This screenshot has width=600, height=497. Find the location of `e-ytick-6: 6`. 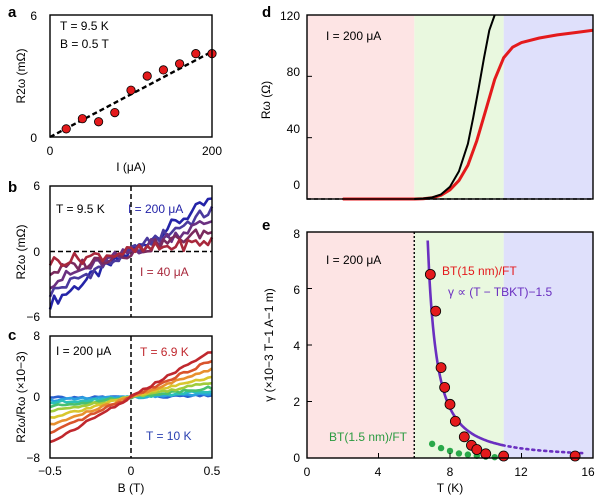

e-ytick-6: 6 is located at coordinates (296, 290).